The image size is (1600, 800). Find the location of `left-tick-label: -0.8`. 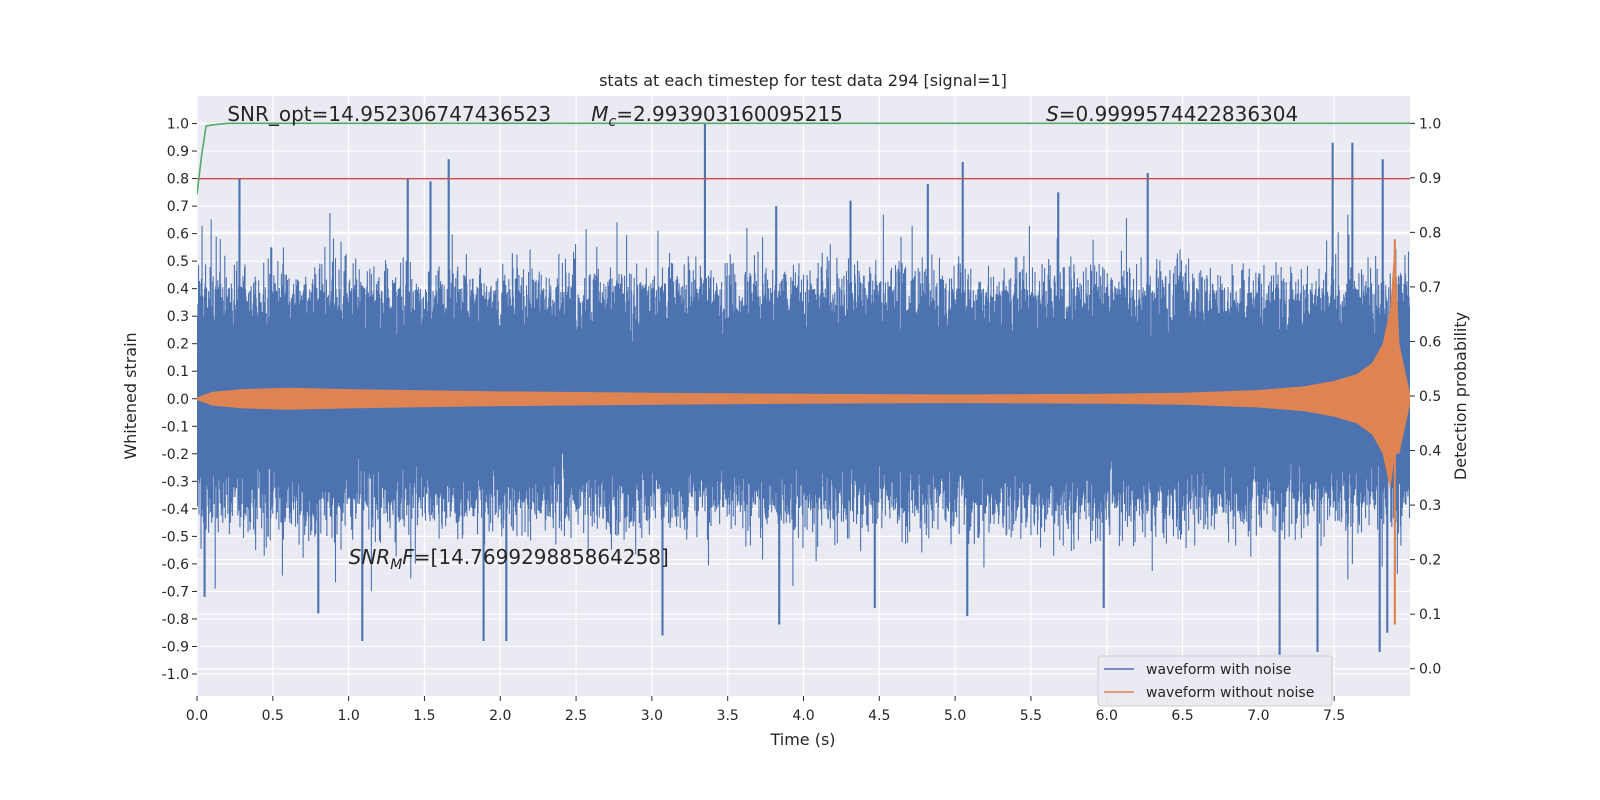

left-tick-label: -0.8 is located at coordinates (175, 620).